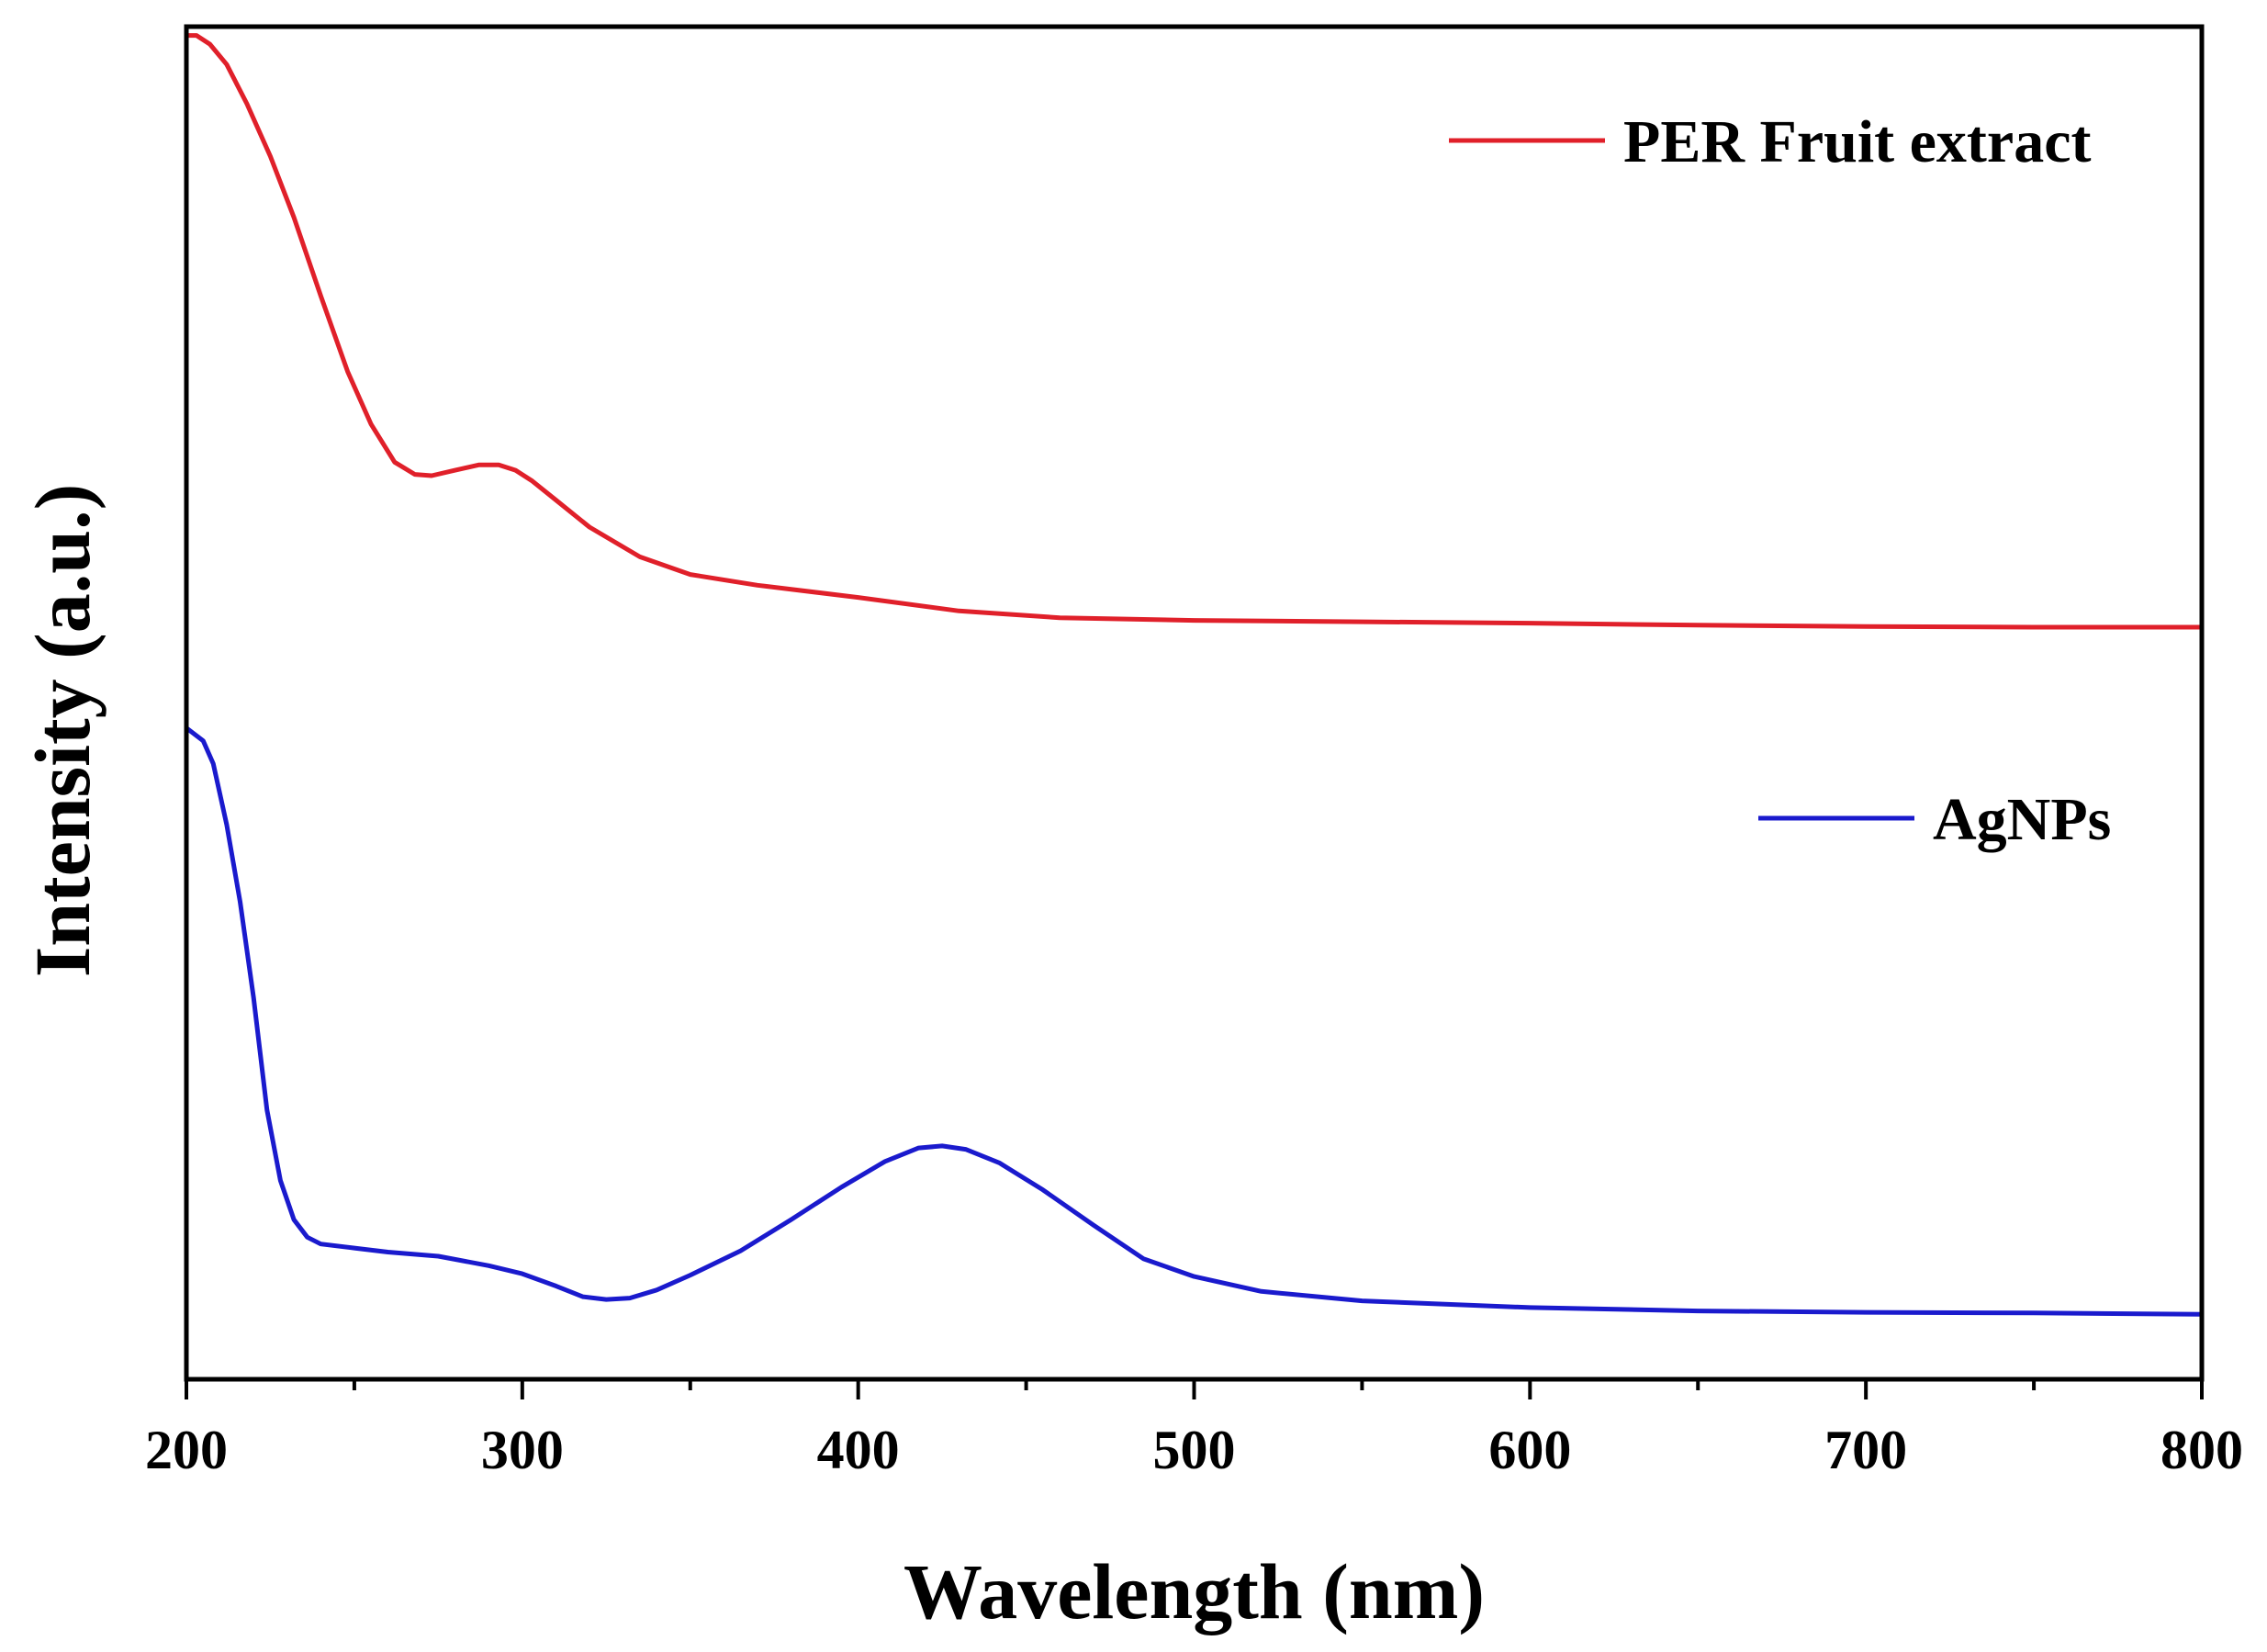  Describe the element at coordinates (1529, 1450) in the screenshot. I see `x-tick-label: 600` at that location.